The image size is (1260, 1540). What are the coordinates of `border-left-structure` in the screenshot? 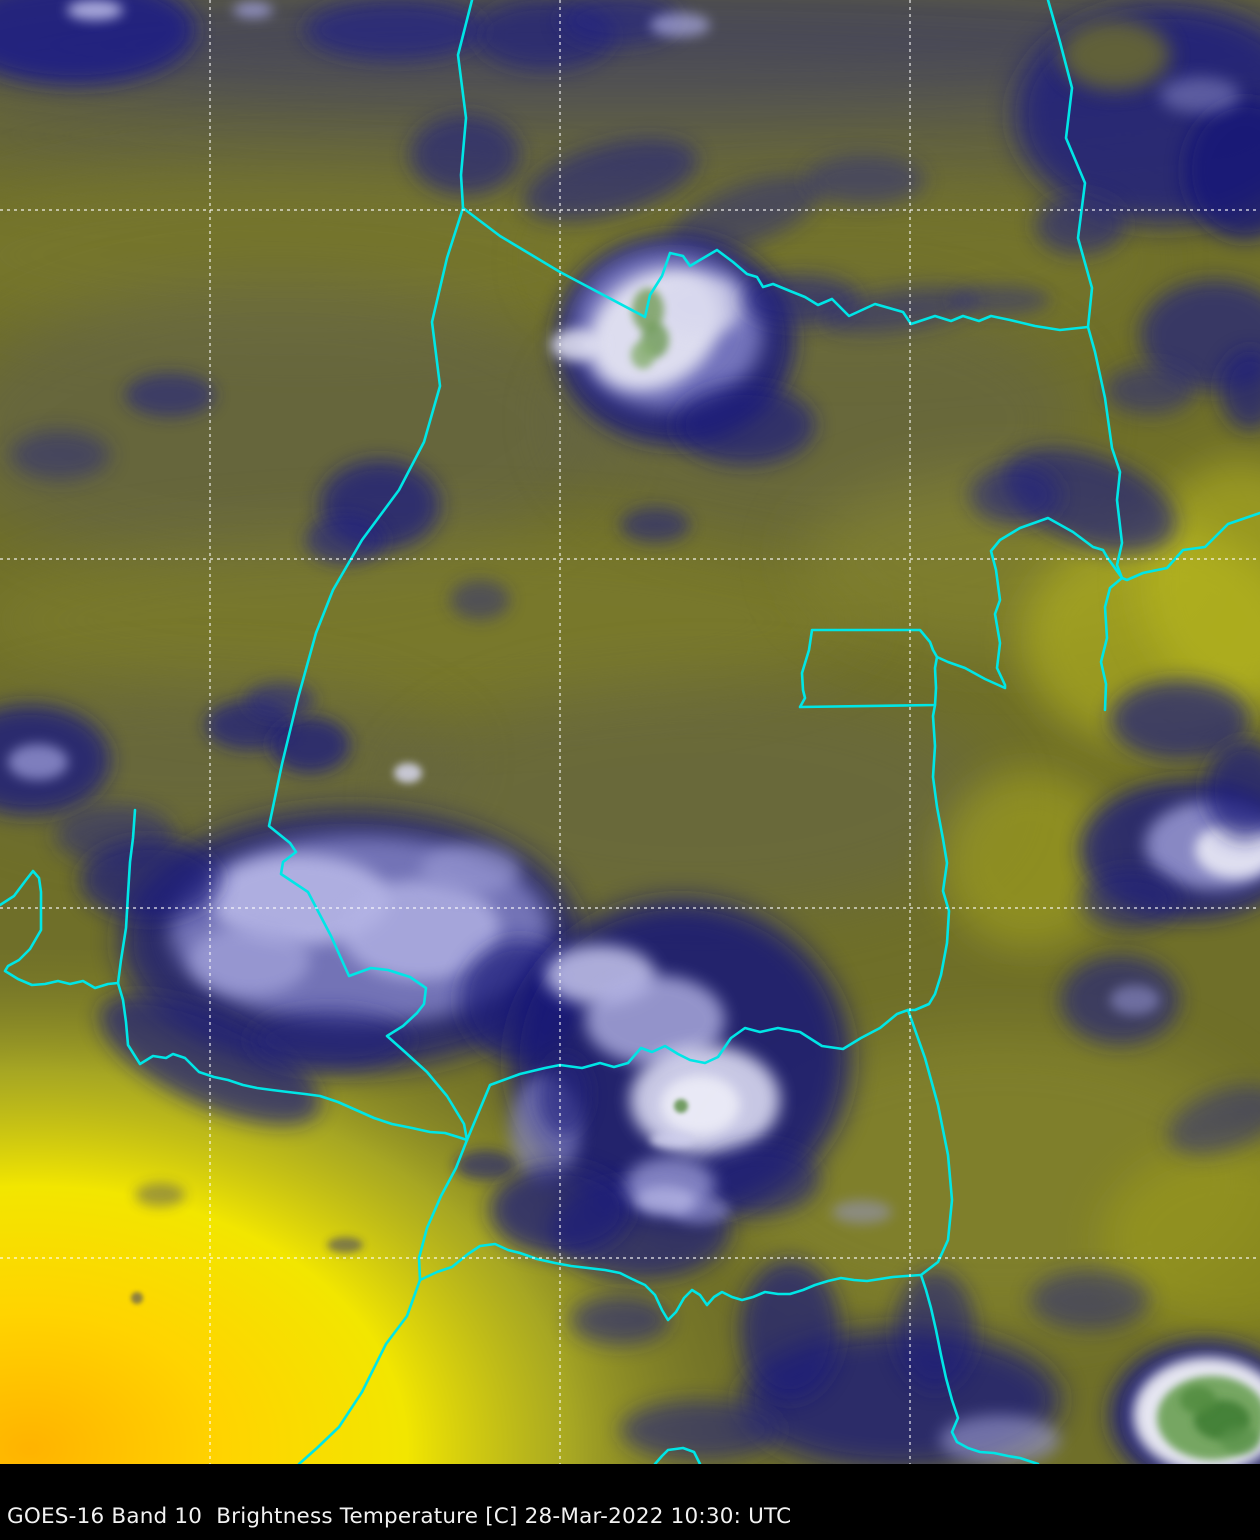 It's located at (60, 929).